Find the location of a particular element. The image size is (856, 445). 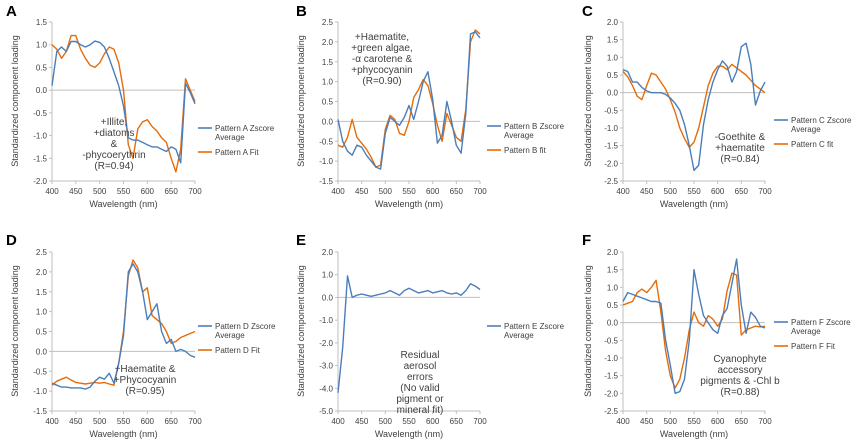

annotation-line: (R=0.84) is located at coordinates (739, 159).